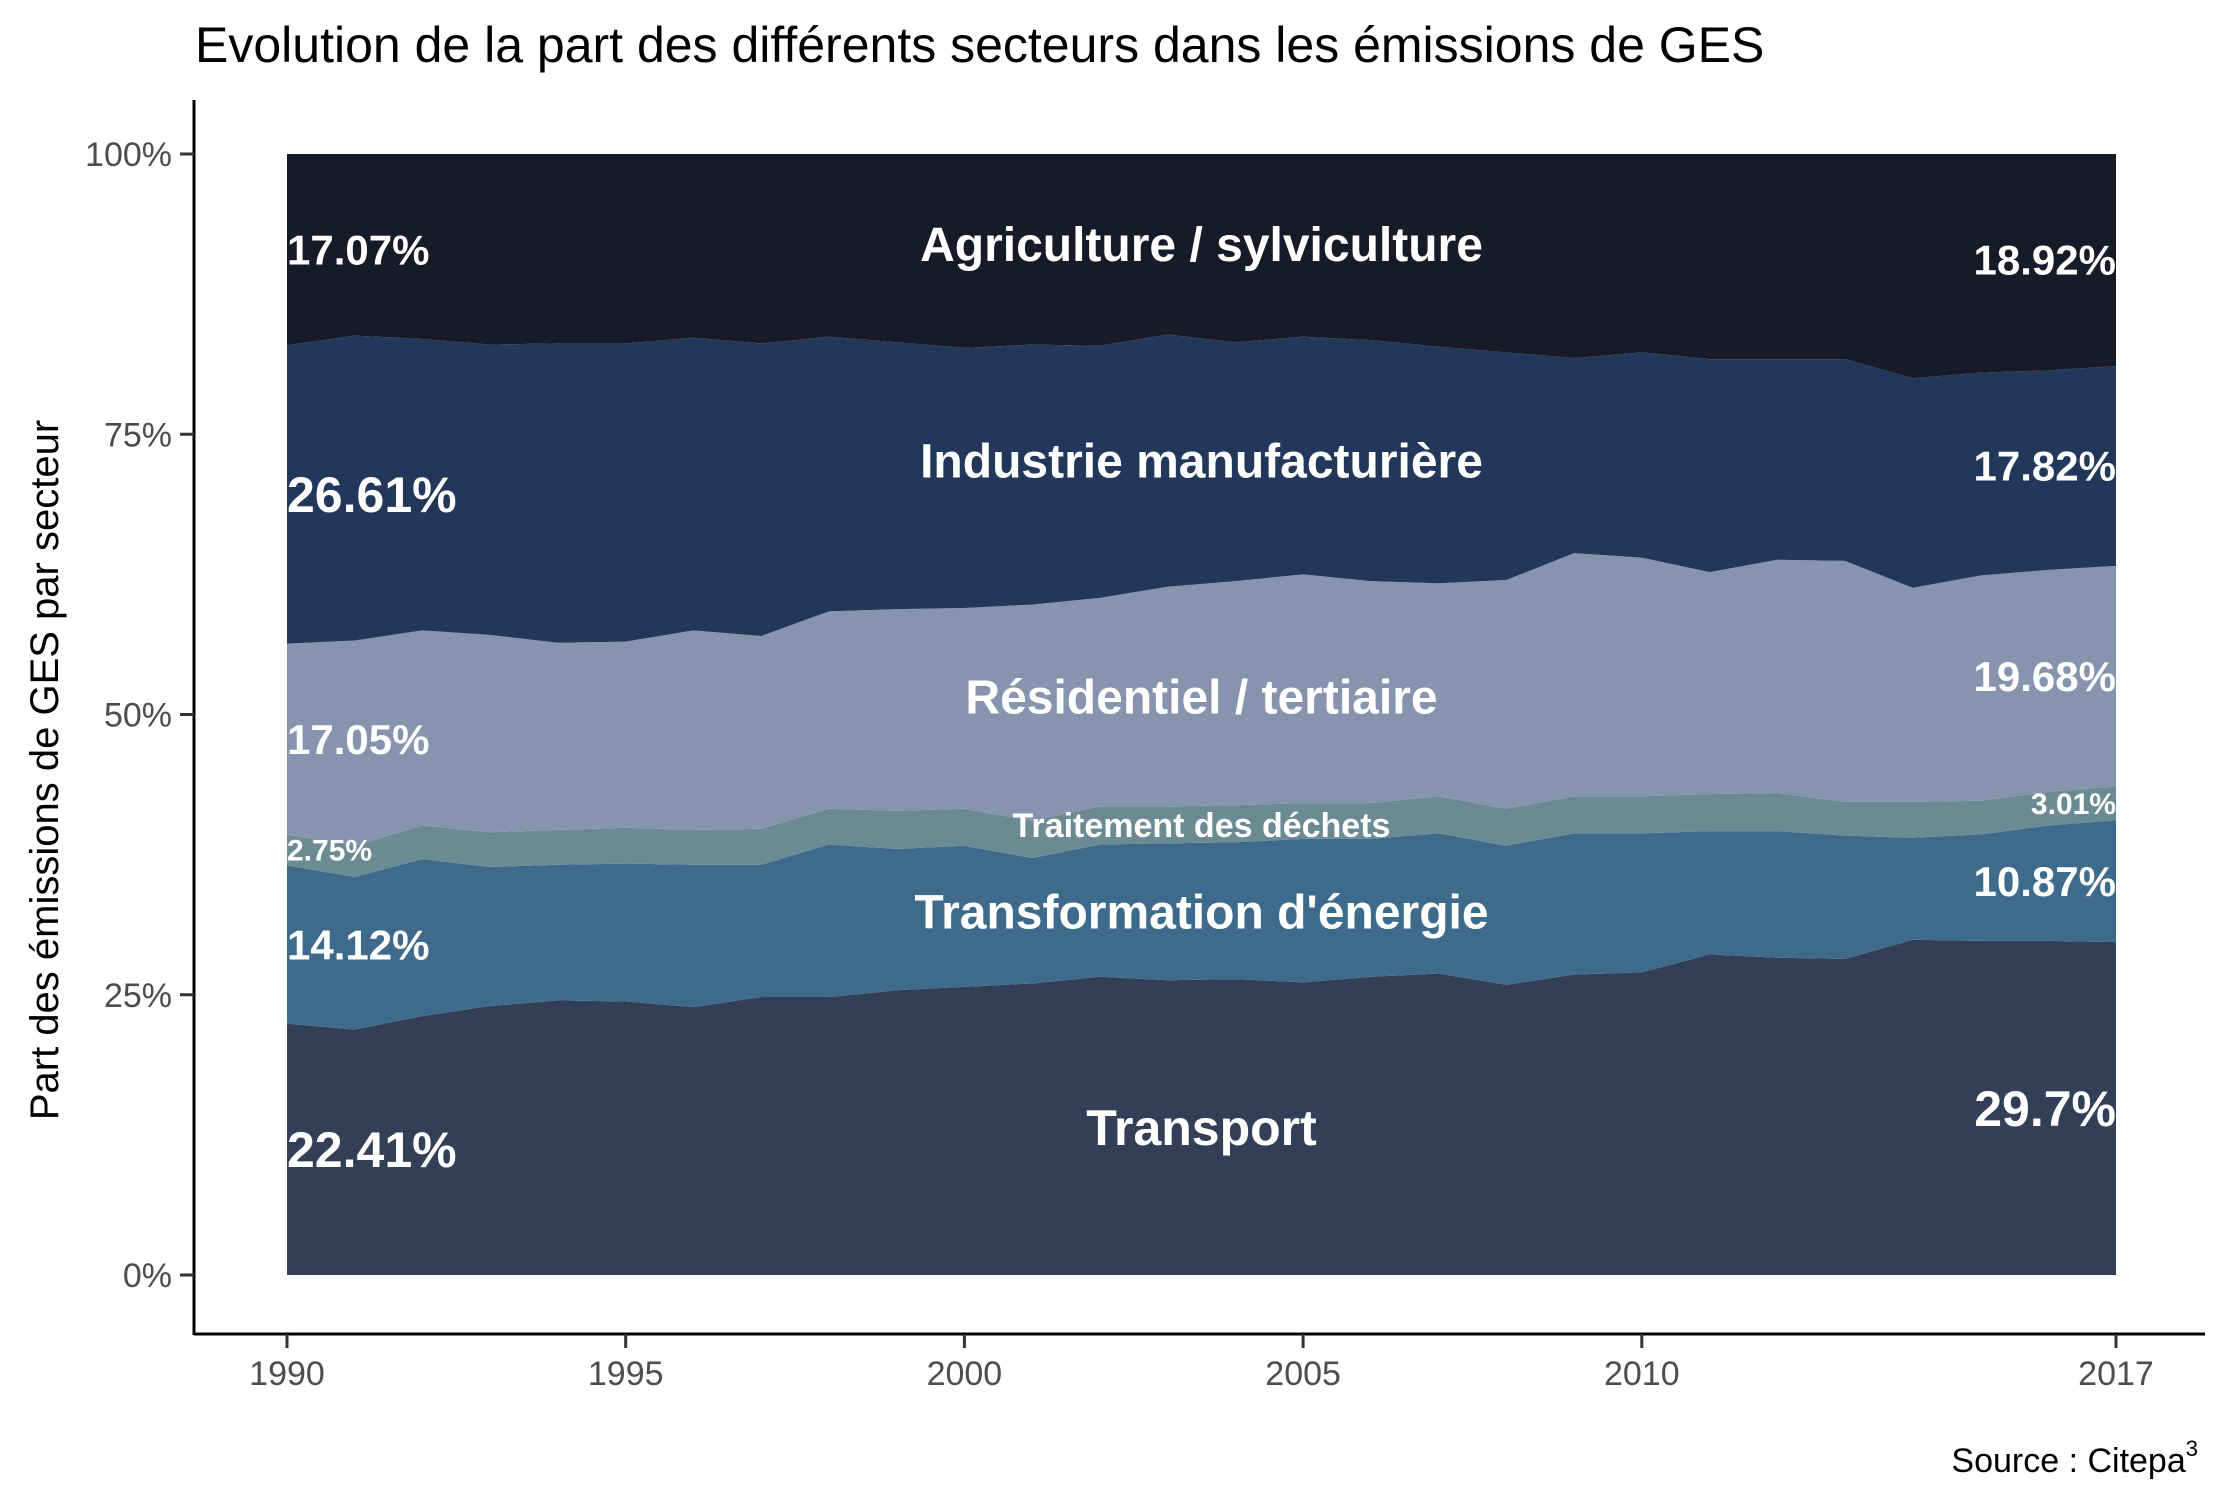  What do you see at coordinates (1642, 1374) in the screenshot?
I see `x-tick-label: 2010` at bounding box center [1642, 1374].